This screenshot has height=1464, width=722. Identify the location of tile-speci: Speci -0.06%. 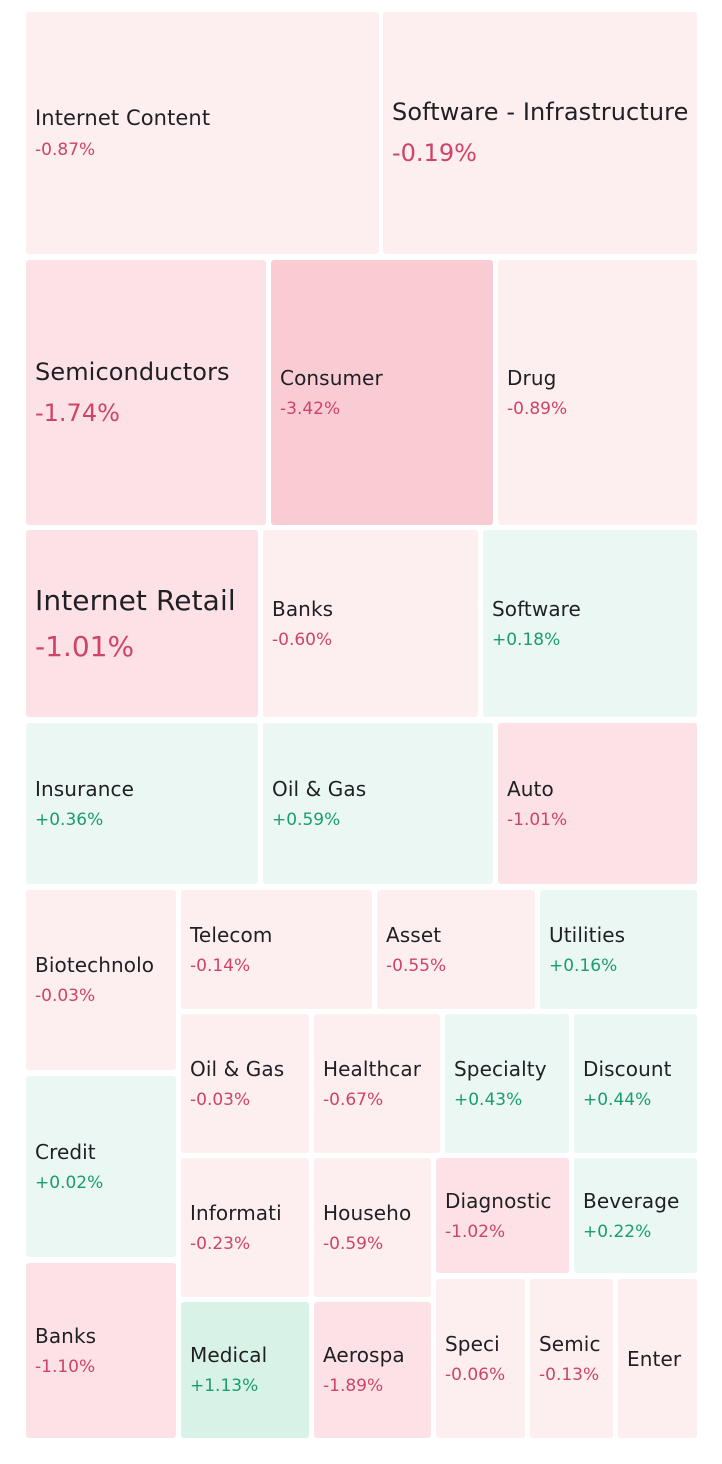
(480, 1358).